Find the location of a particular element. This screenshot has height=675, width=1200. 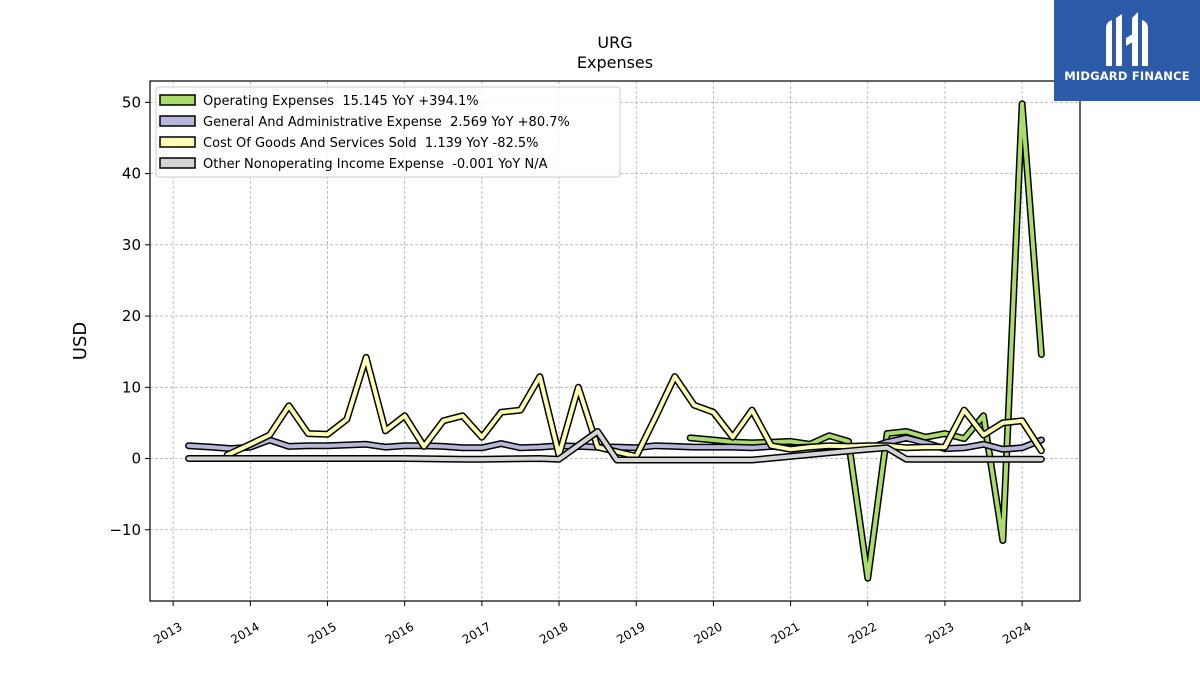

x-tick-label: 2023 is located at coordinates (939, 632).